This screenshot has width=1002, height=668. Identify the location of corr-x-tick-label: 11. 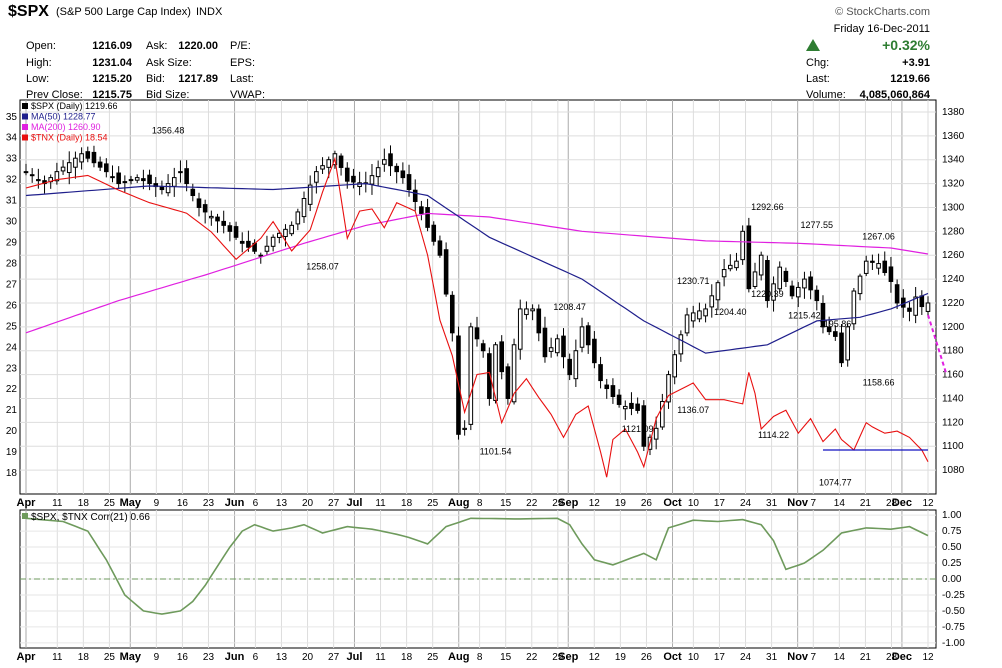
(380, 657).